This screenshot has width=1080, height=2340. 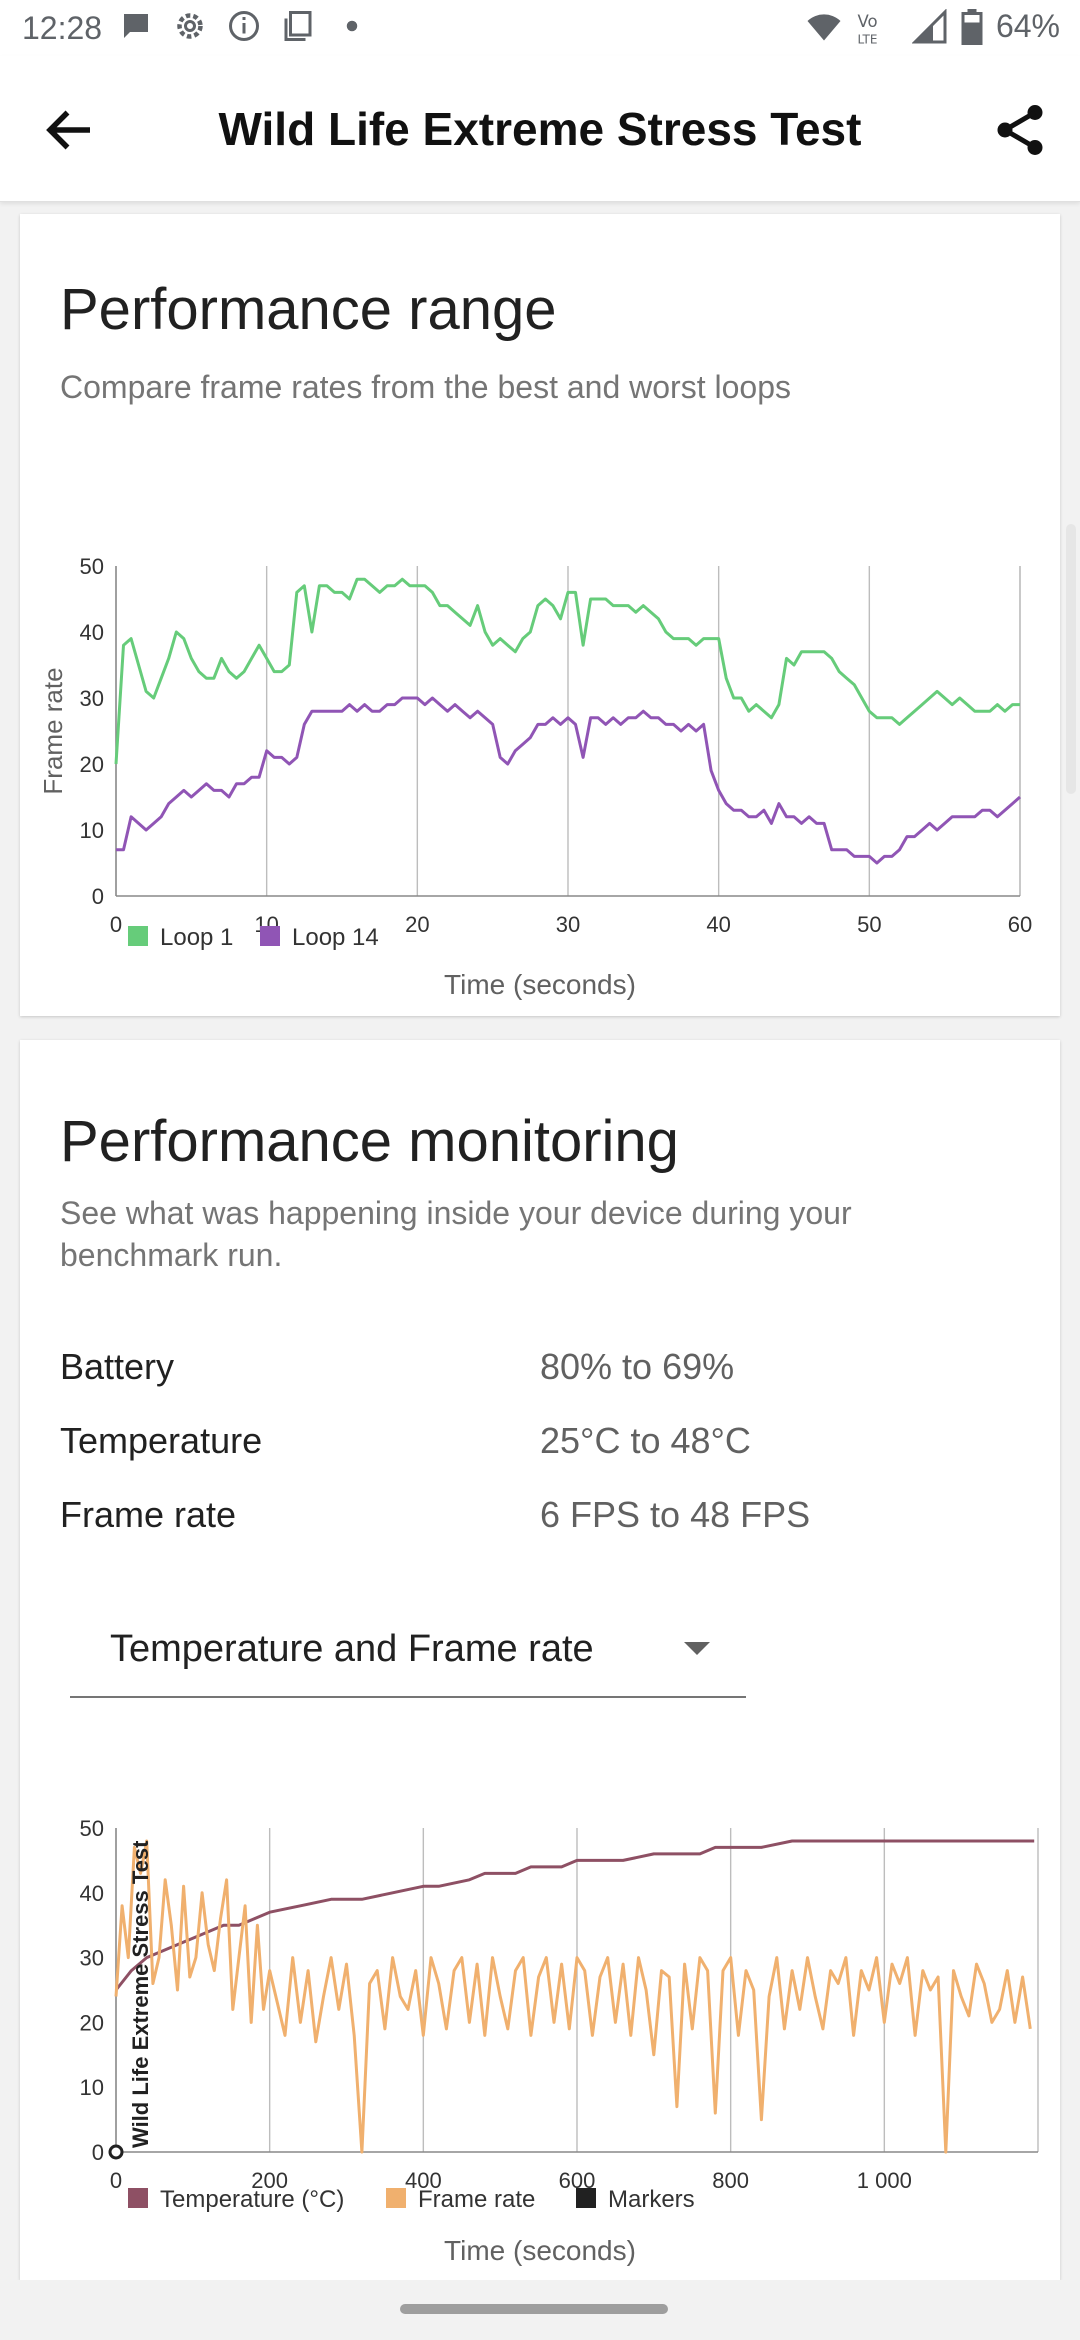 What do you see at coordinates (298, 26) in the screenshot?
I see `screenshot-icon` at bounding box center [298, 26].